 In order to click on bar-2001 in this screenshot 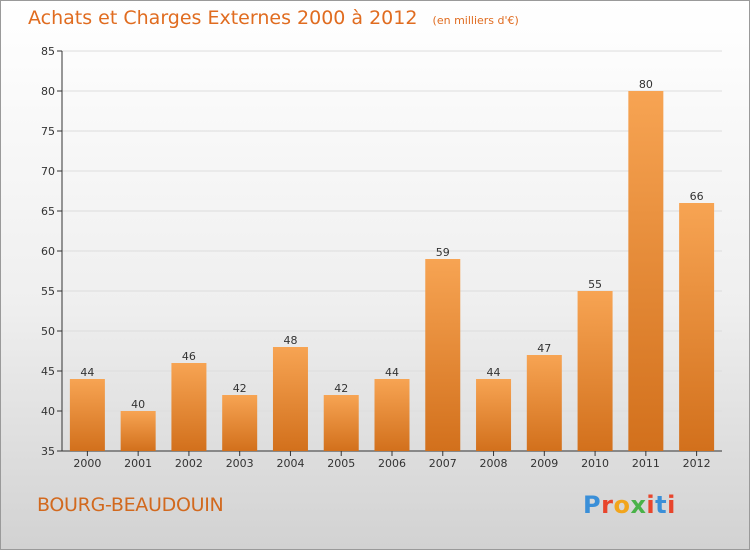, I will do `click(138, 431)`.